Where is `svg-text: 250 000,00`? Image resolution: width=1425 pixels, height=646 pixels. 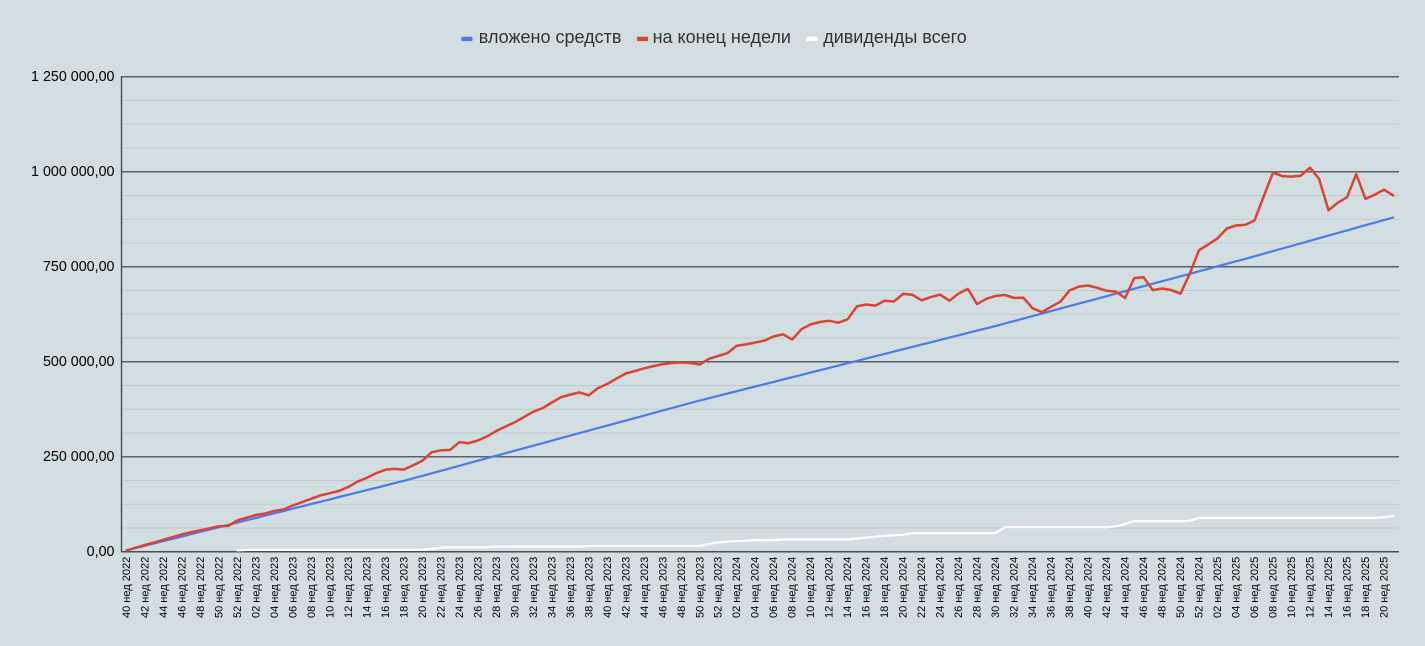
svg-text: 250 000,00 is located at coordinates (79, 457).